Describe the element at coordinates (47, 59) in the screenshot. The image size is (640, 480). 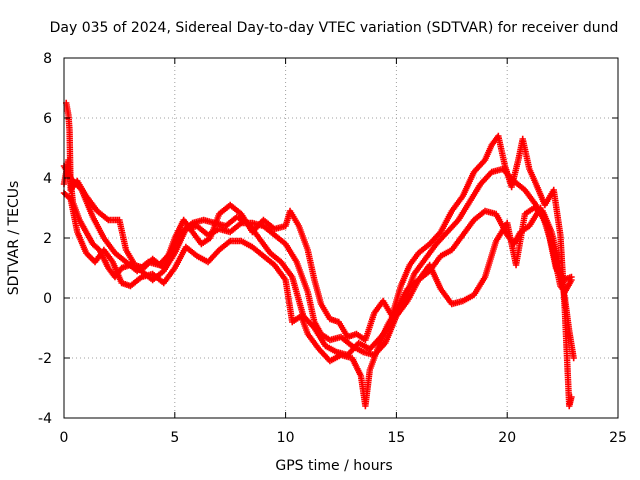
I see `y-tick-label: 8` at that location.